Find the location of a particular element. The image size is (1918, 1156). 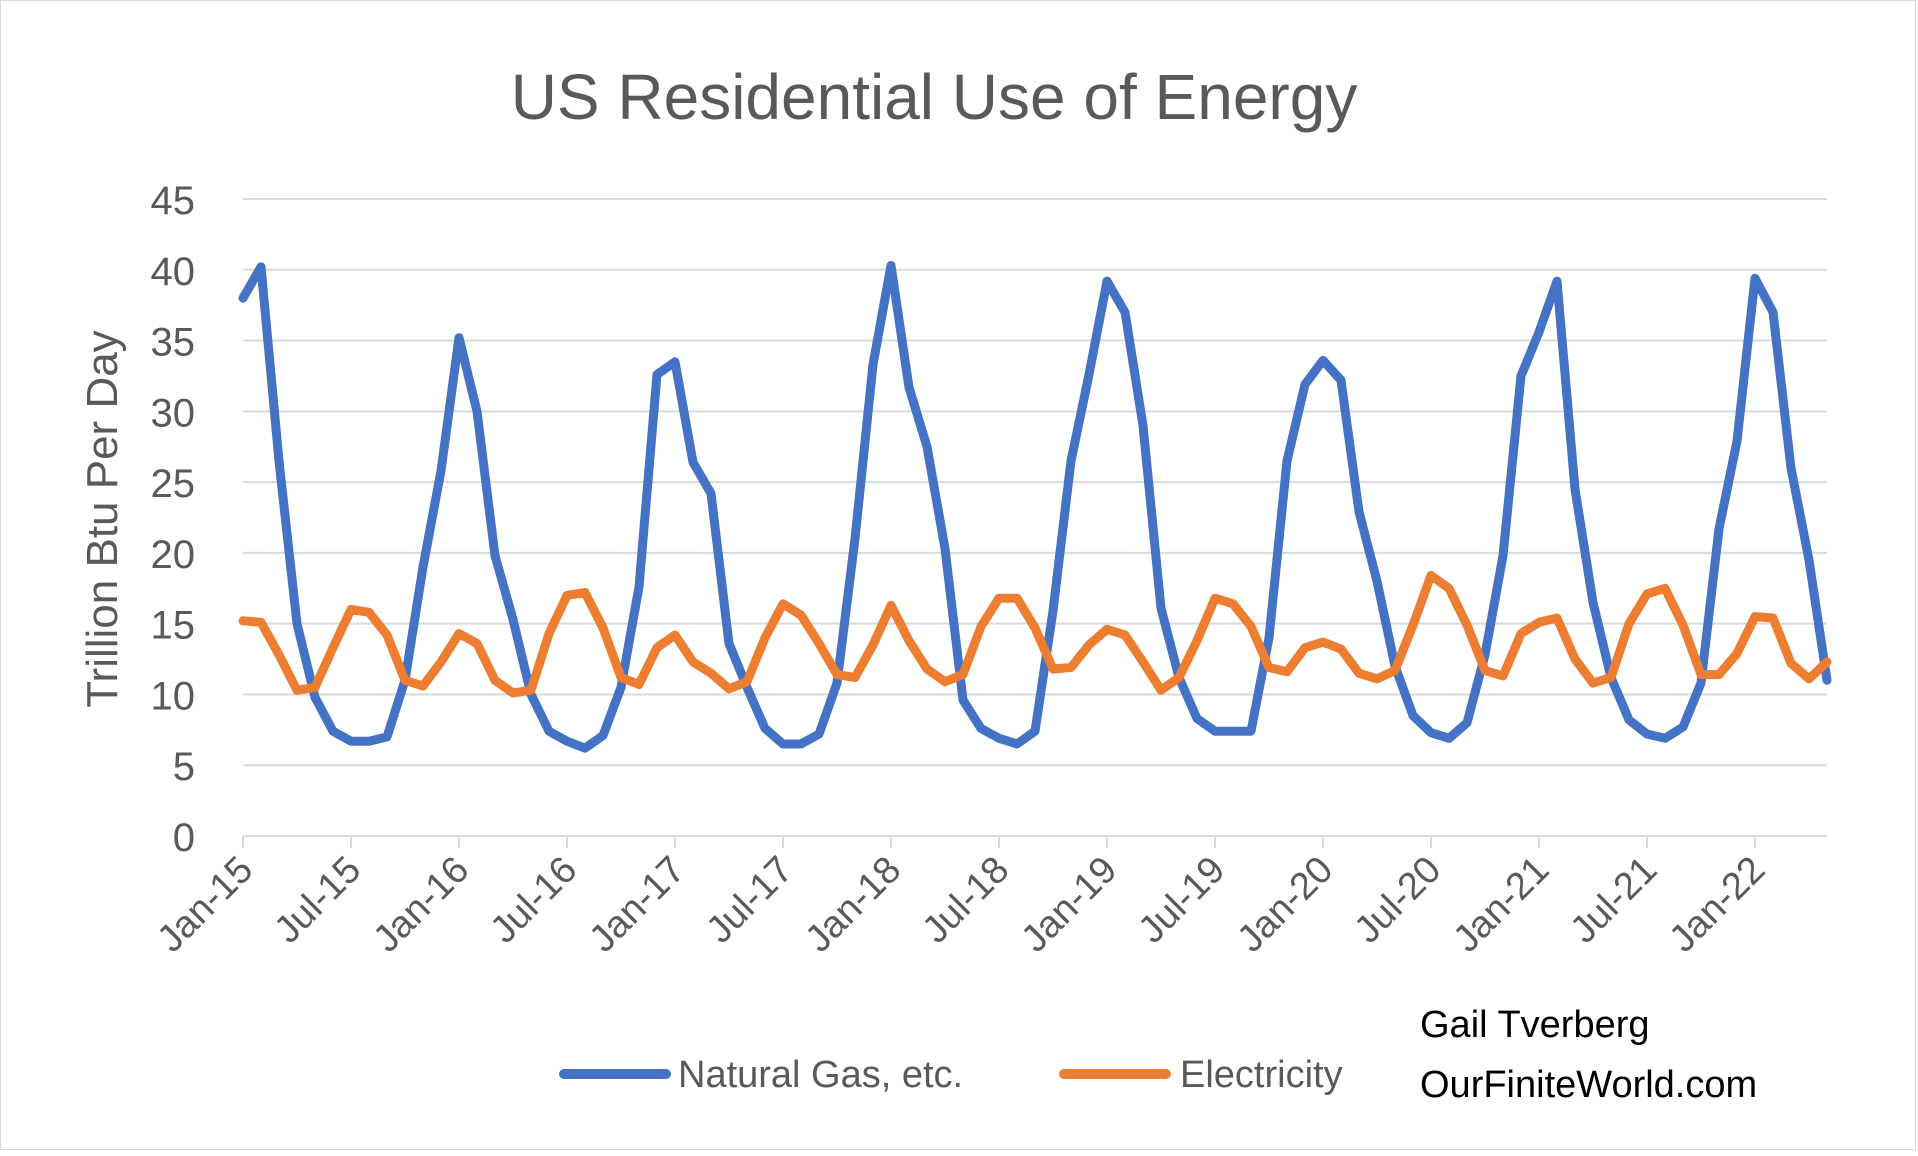

legend-label-natural-gas: Natural Gas, etc. is located at coordinates (820, 1075).